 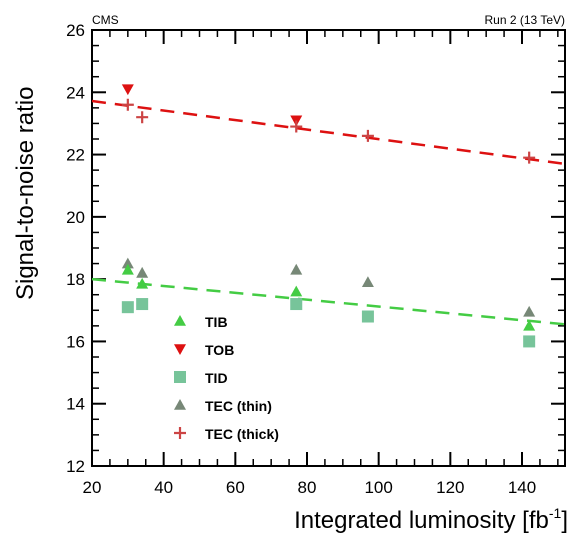 I want to click on y-tick-label: 20, so click(x=75, y=217).